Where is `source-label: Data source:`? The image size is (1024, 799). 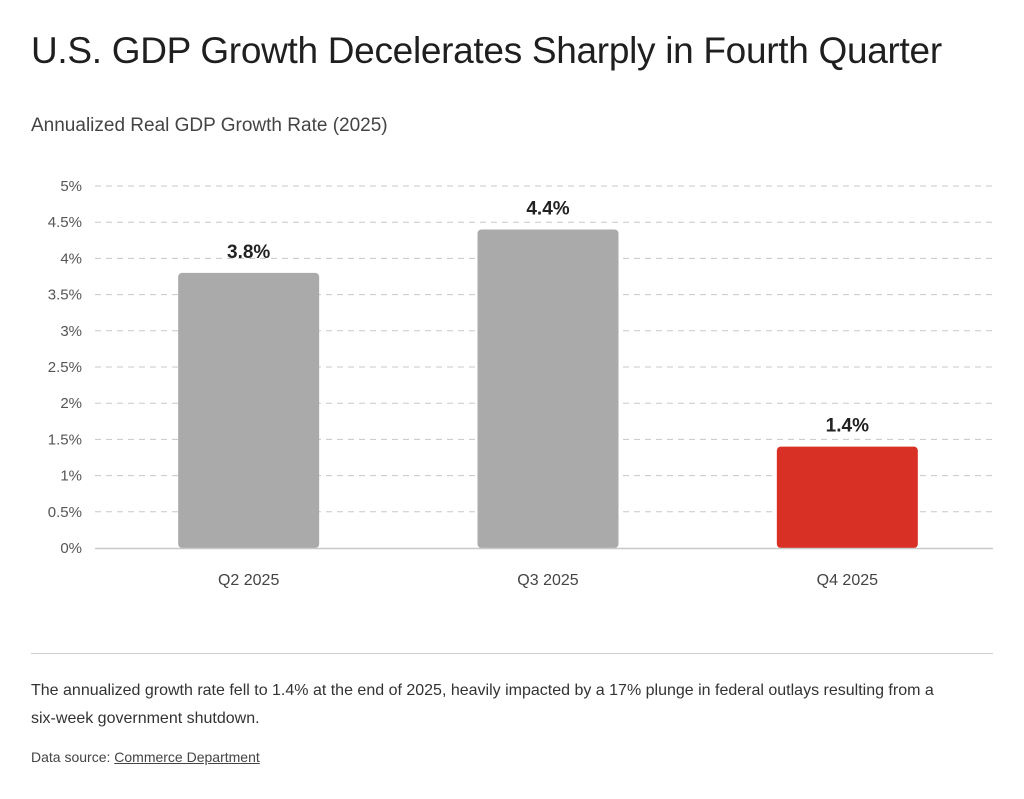 source-label: Data source: is located at coordinates (71, 757).